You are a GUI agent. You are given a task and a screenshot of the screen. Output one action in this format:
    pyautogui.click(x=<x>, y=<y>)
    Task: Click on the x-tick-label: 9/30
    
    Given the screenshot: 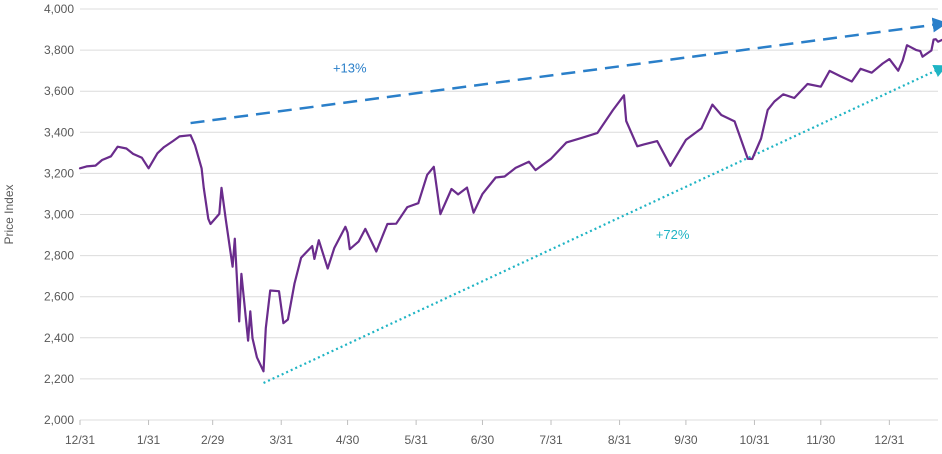 What is the action you would take?
    pyautogui.click(x=686, y=440)
    